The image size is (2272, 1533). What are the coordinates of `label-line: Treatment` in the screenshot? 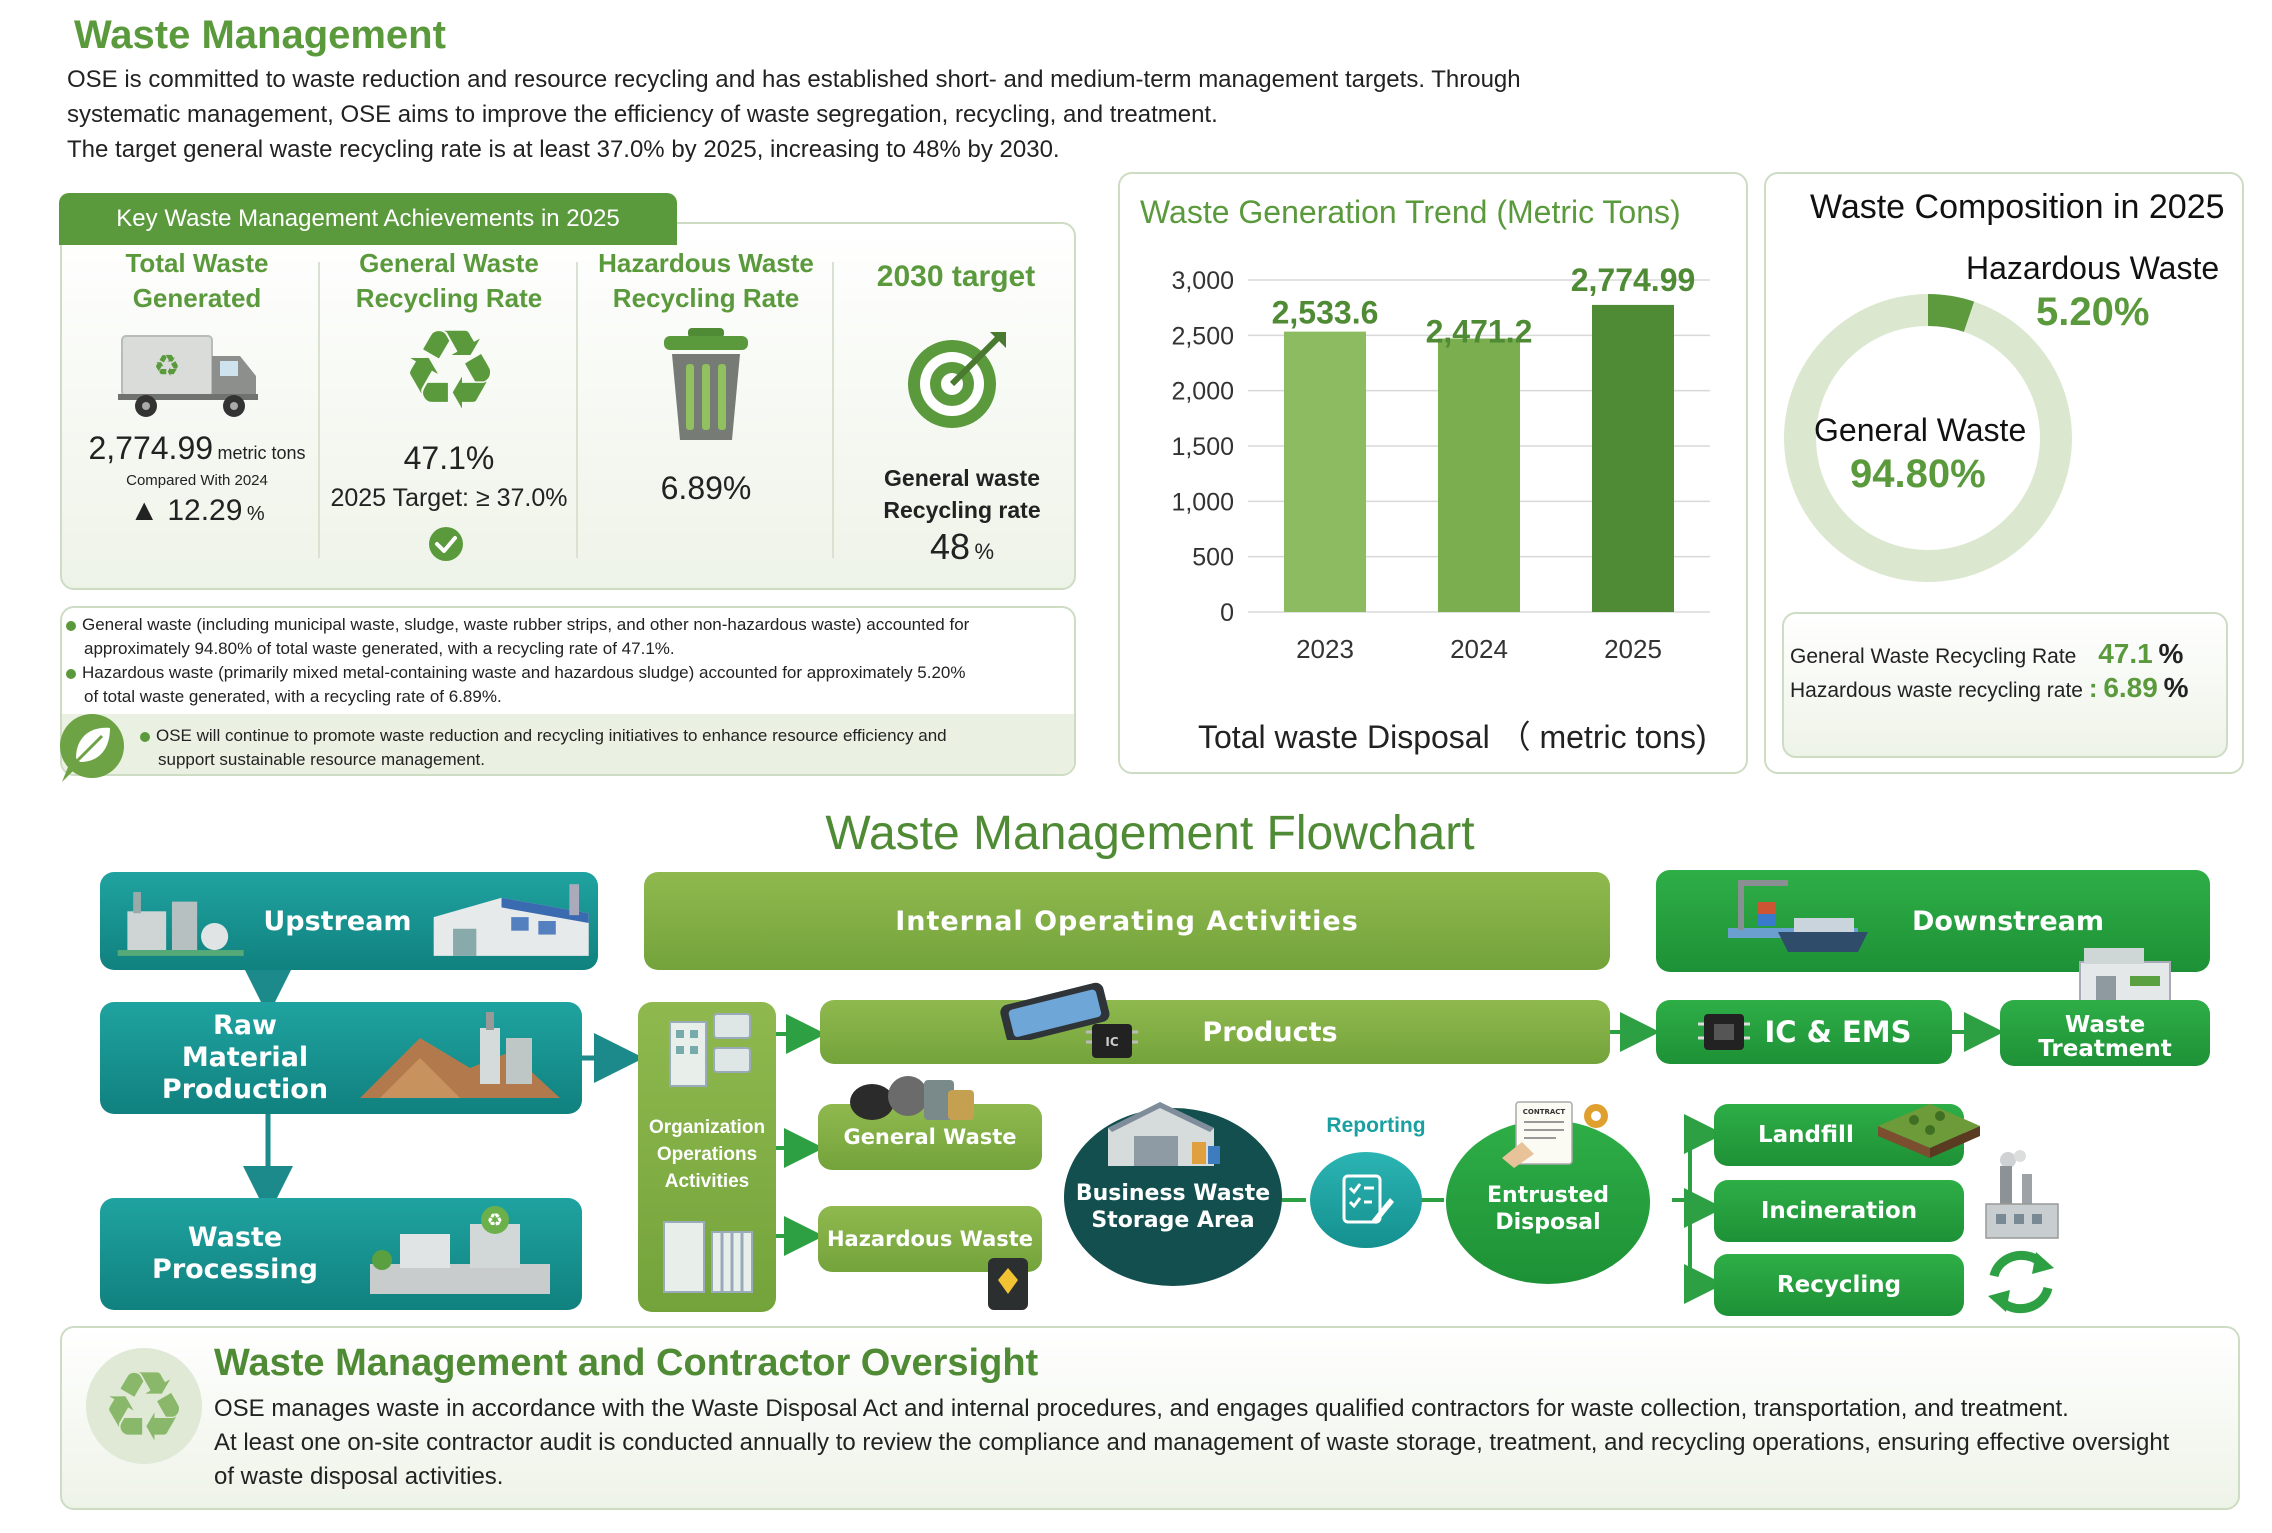 It's located at (2105, 1049).